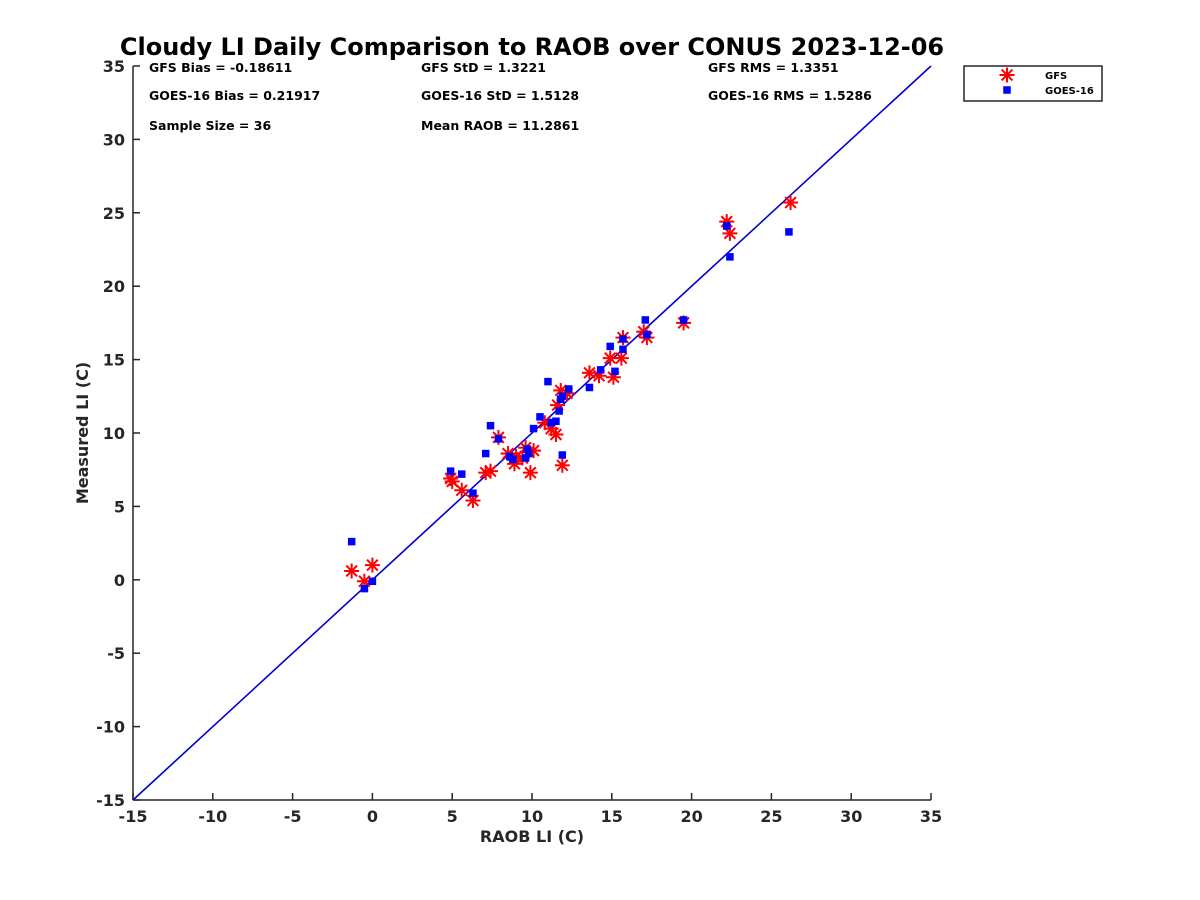  Describe the element at coordinates (452, 816) in the screenshot. I see `x-tick-label: 5` at that location.